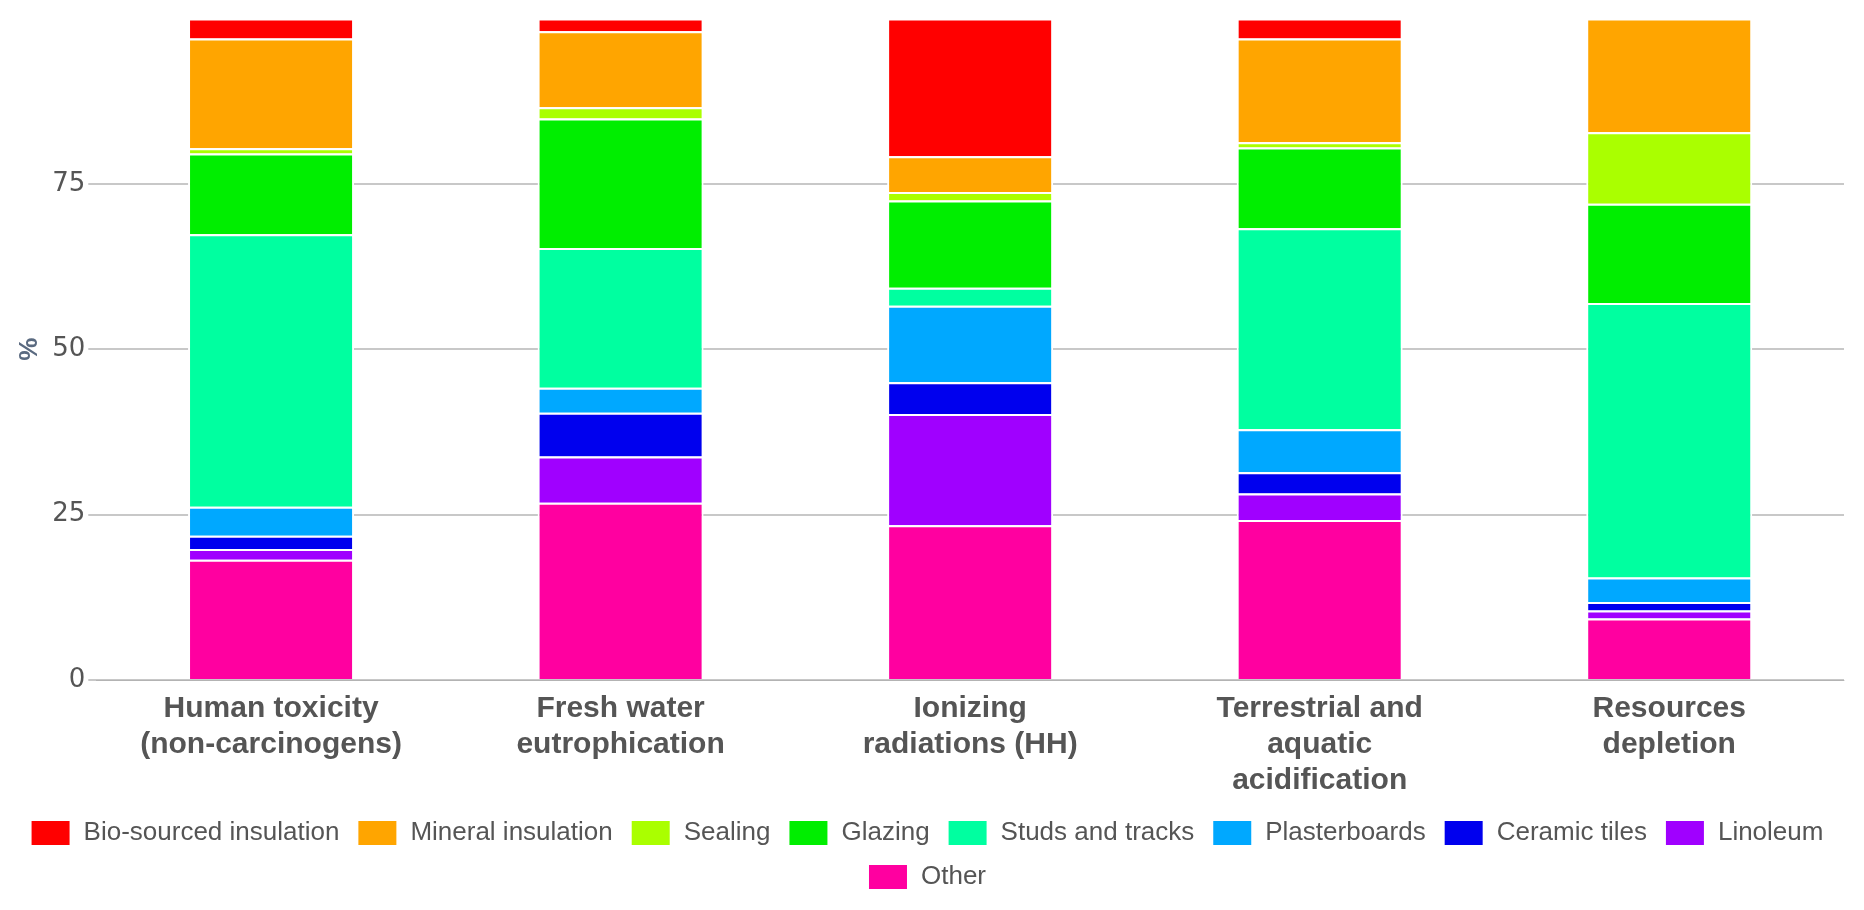 The image size is (1864, 910). What do you see at coordinates (1097, 831) in the screenshot?
I see `legend-label: Studs and tracks` at bounding box center [1097, 831].